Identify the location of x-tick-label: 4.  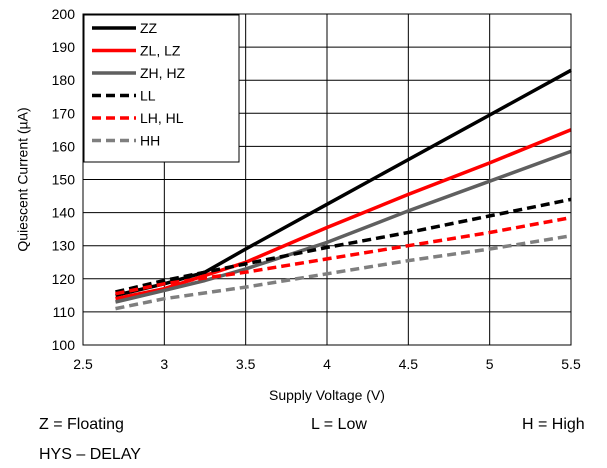
(327, 364).